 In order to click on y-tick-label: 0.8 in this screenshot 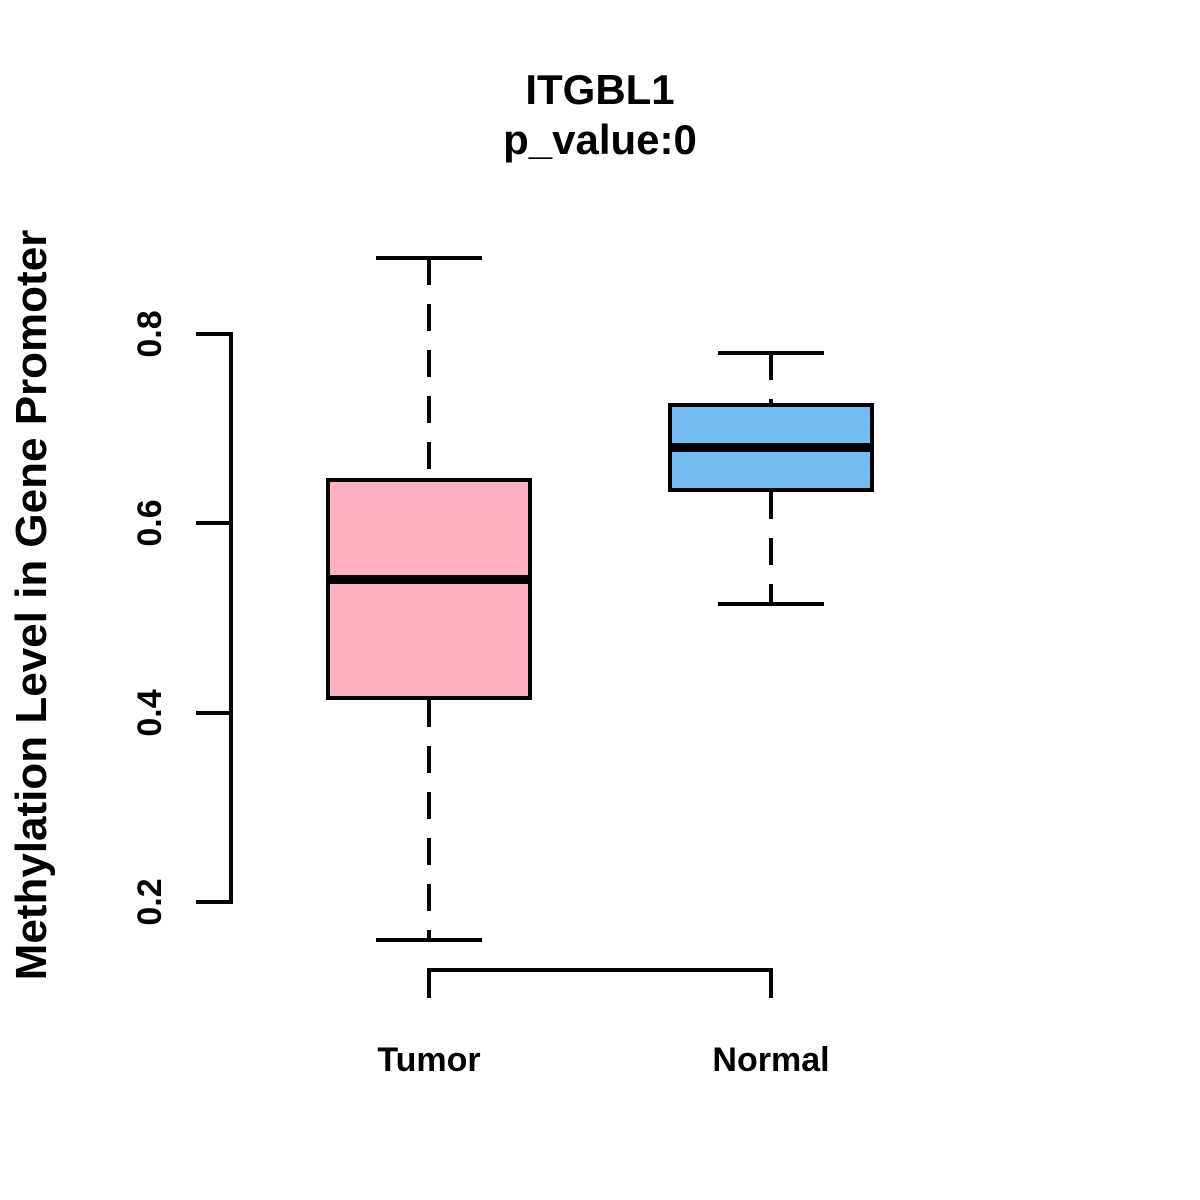, I will do `click(150, 334)`.